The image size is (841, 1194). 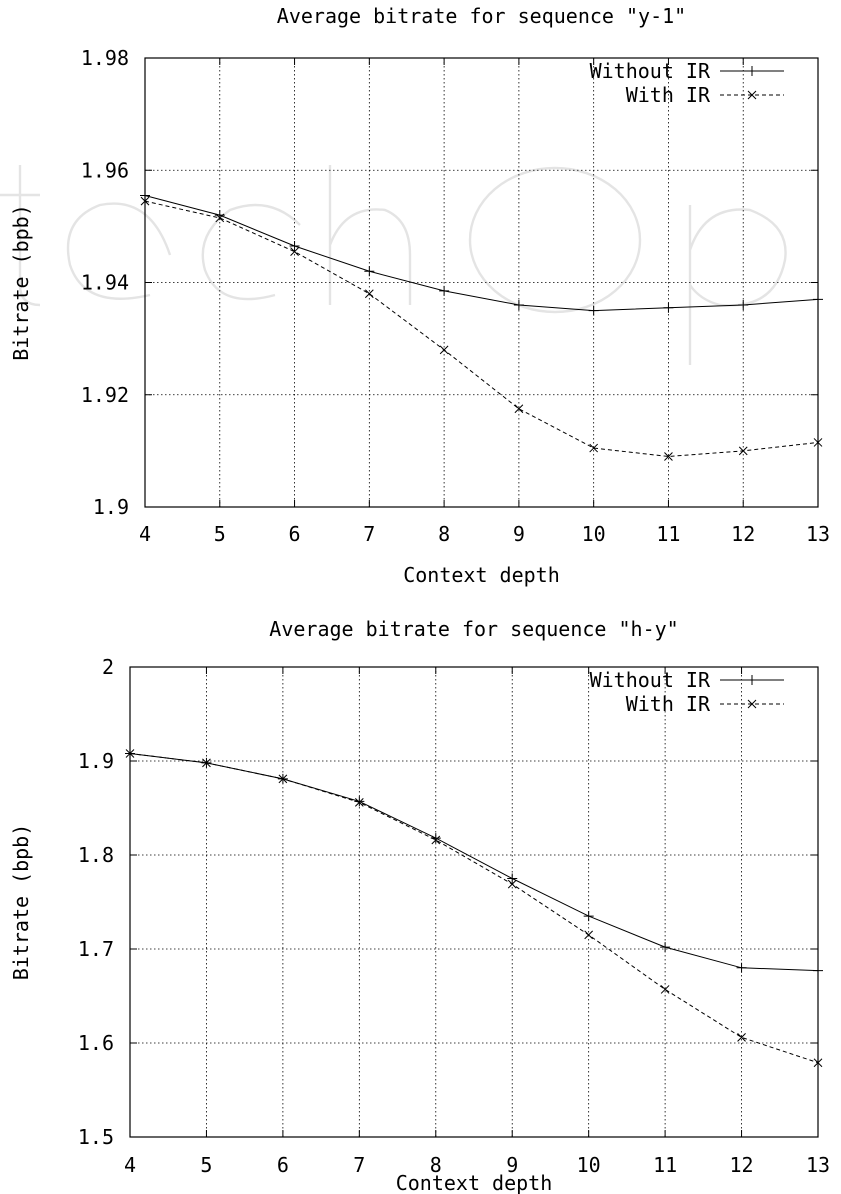 I want to click on series-line, so click(x=481, y=253).